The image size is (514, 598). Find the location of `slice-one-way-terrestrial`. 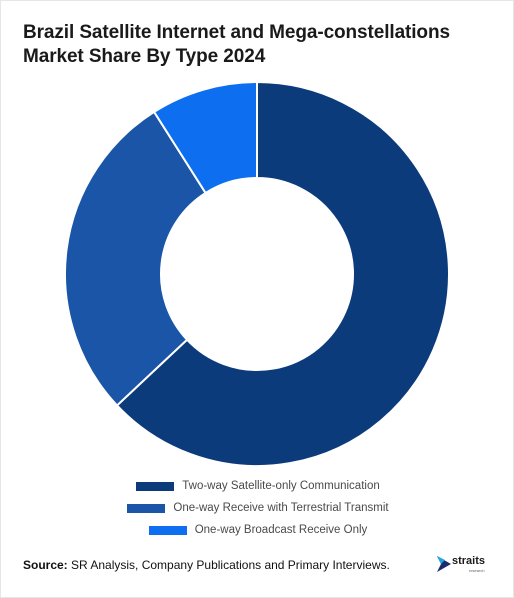

slice-one-way-terrestrial is located at coordinates (135, 258).